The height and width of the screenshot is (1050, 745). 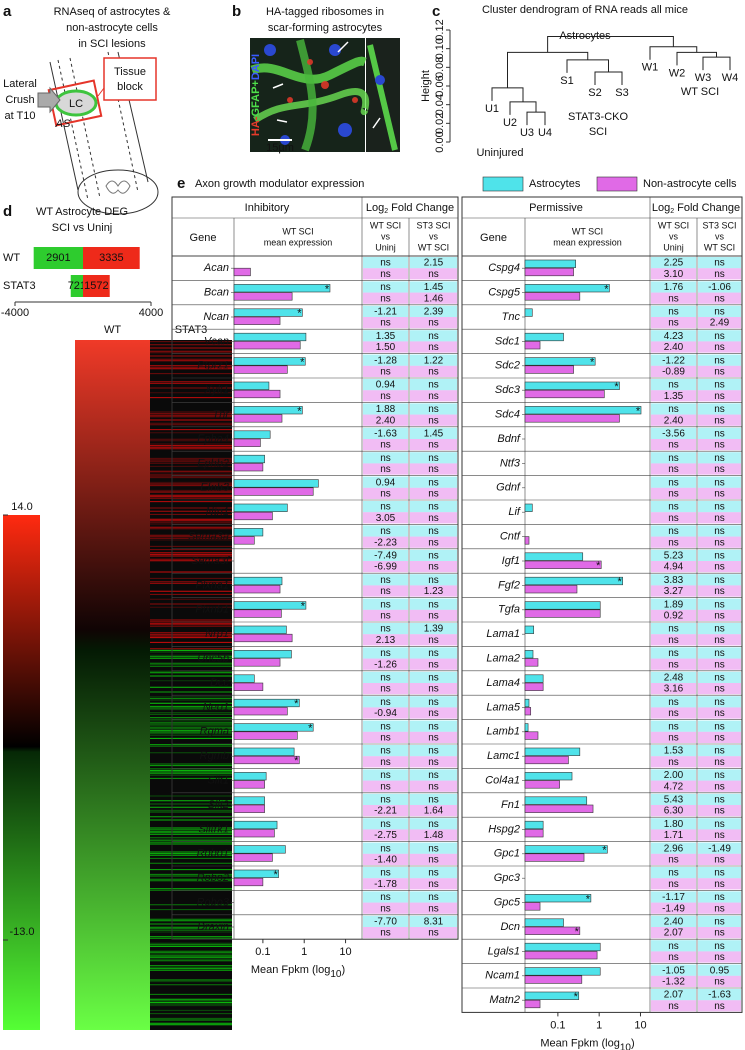 What do you see at coordinates (673, 247) in the screenshot?
I see `comparison-header: Uninj` at bounding box center [673, 247].